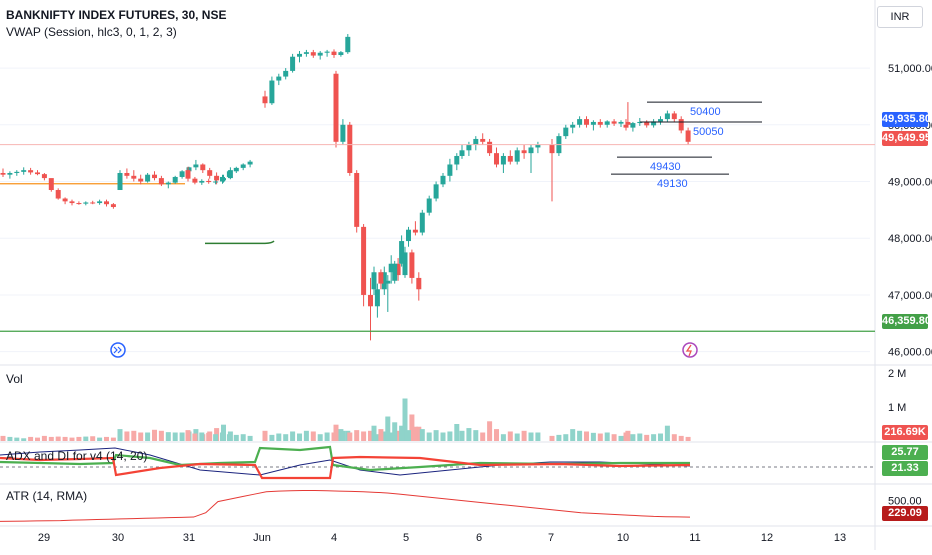  Describe the element at coordinates (900, 17) in the screenshot. I see `currency-button: INR` at that location.